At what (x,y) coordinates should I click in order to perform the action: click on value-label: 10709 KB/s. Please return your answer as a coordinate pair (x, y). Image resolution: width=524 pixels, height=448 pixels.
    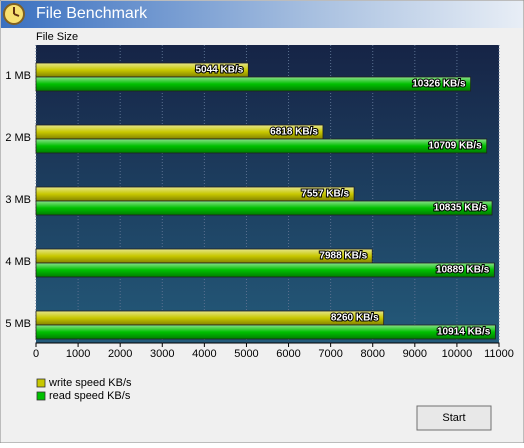
    Looking at the image, I should click on (455, 146).